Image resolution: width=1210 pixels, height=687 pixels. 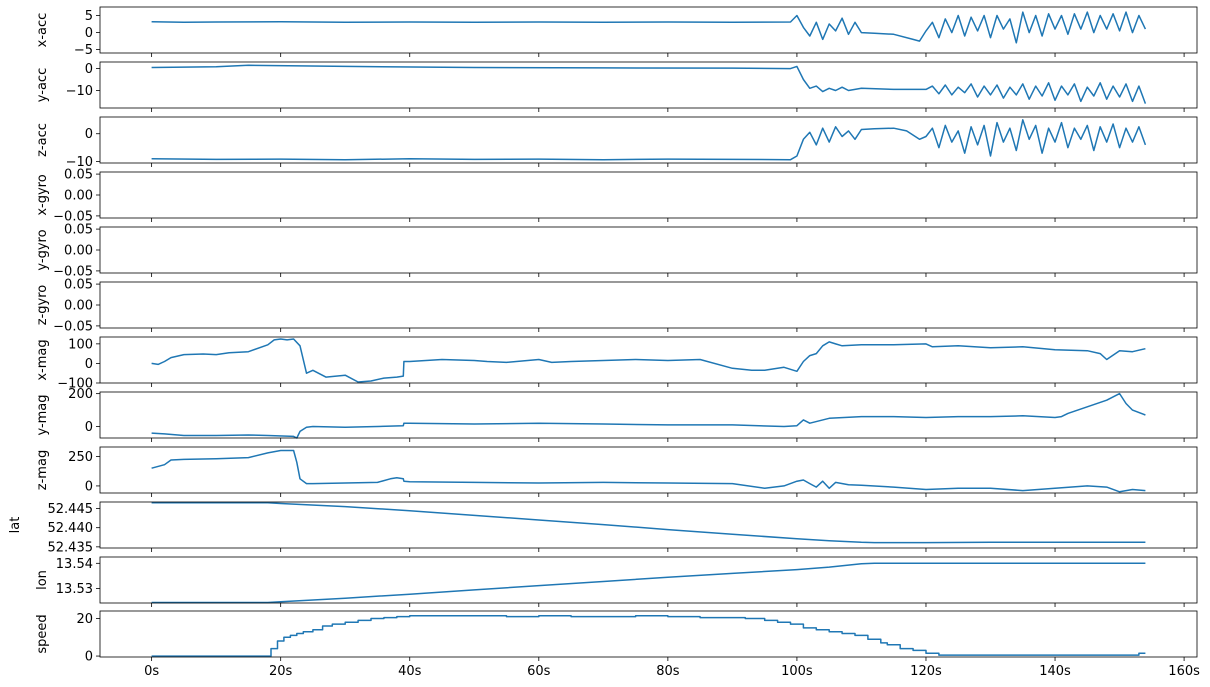 What do you see at coordinates (668, 671) in the screenshot?
I see `x-tick-label: 80s` at bounding box center [668, 671].